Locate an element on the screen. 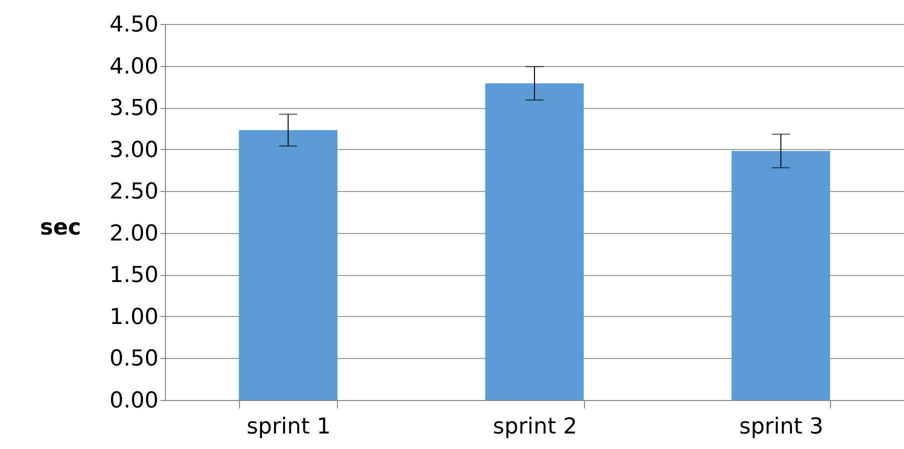 The height and width of the screenshot is (449, 904). y-tick-label: 0.00 is located at coordinates (134, 401).